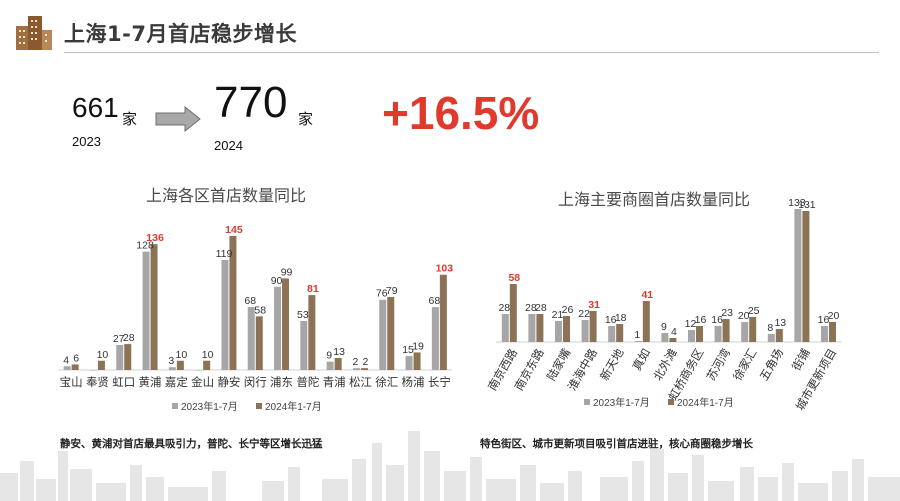  I want to click on count-2024-unit: 家, so click(306, 119).